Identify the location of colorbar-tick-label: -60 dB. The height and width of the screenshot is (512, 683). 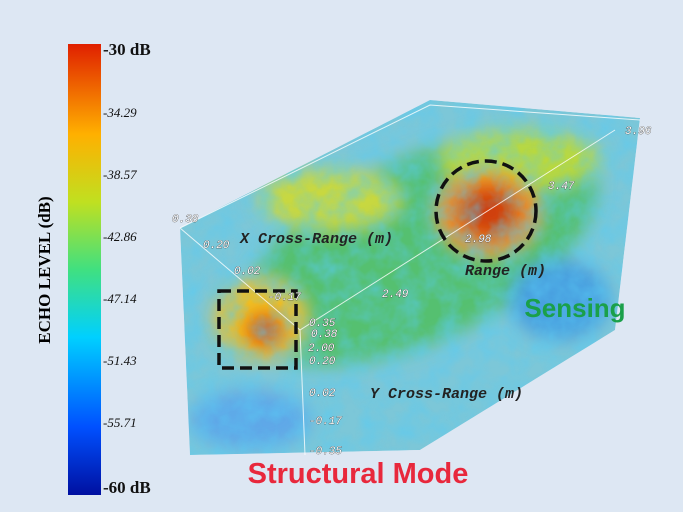
(127, 487).